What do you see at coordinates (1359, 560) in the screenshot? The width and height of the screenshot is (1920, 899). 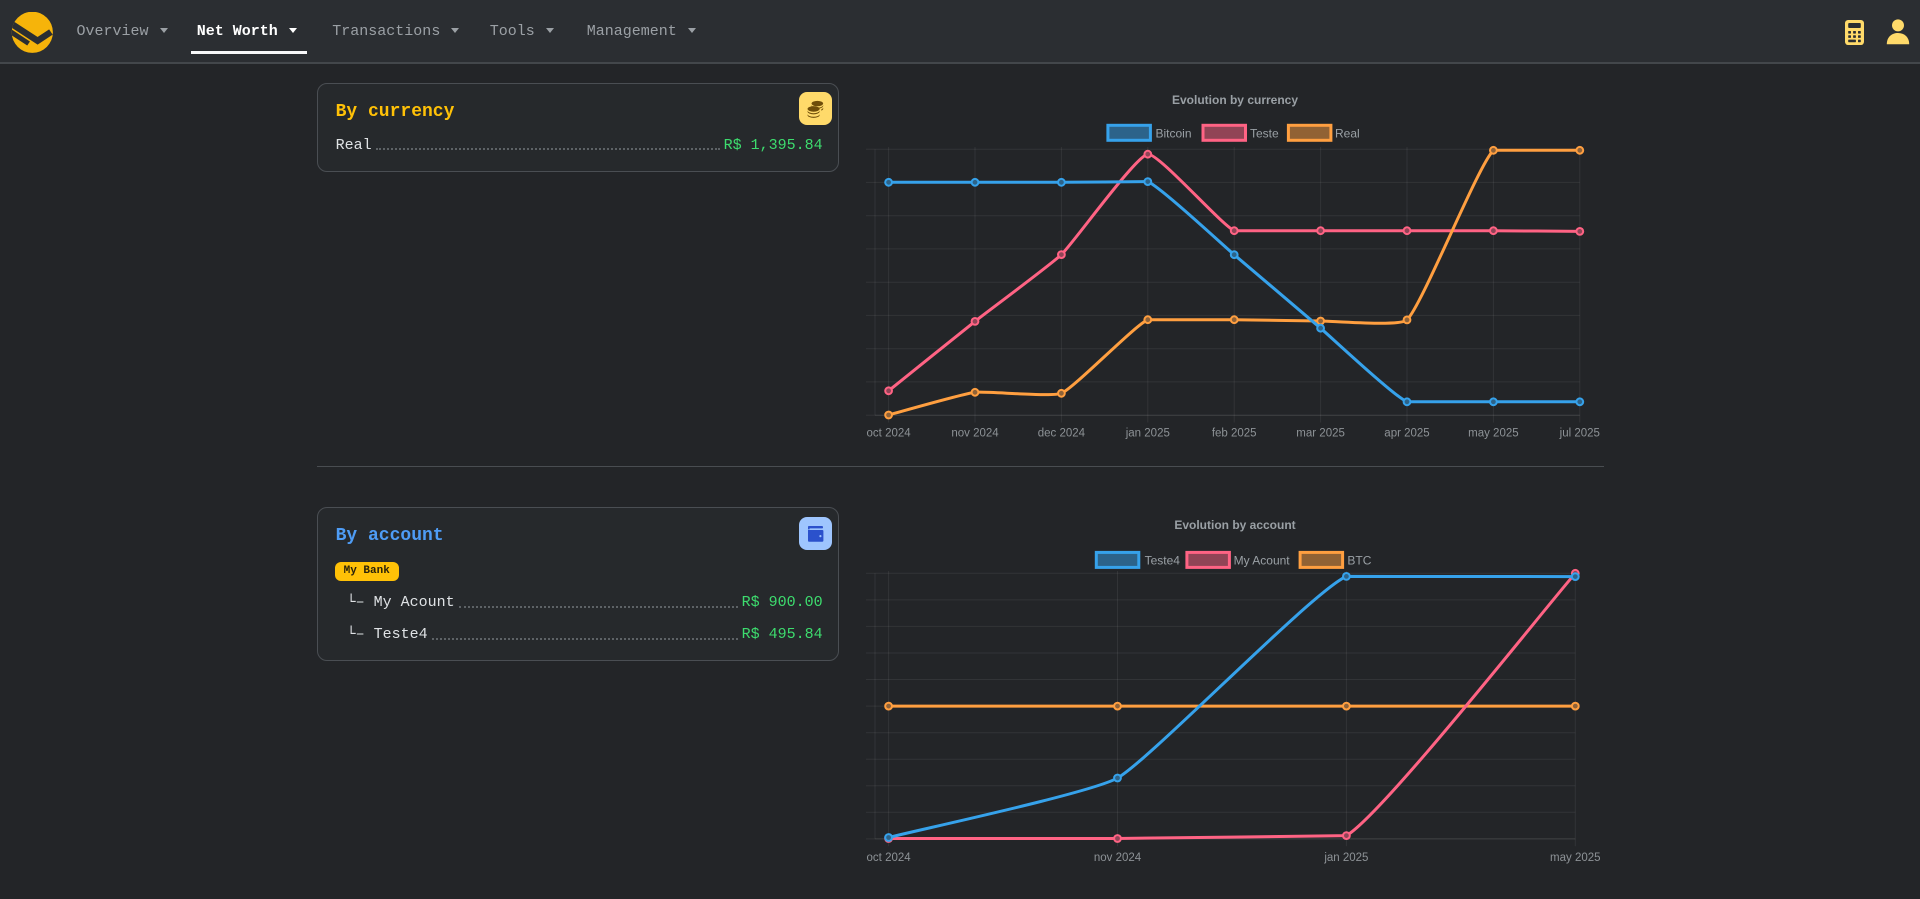 I see `svg-text: BTC` at bounding box center [1359, 560].